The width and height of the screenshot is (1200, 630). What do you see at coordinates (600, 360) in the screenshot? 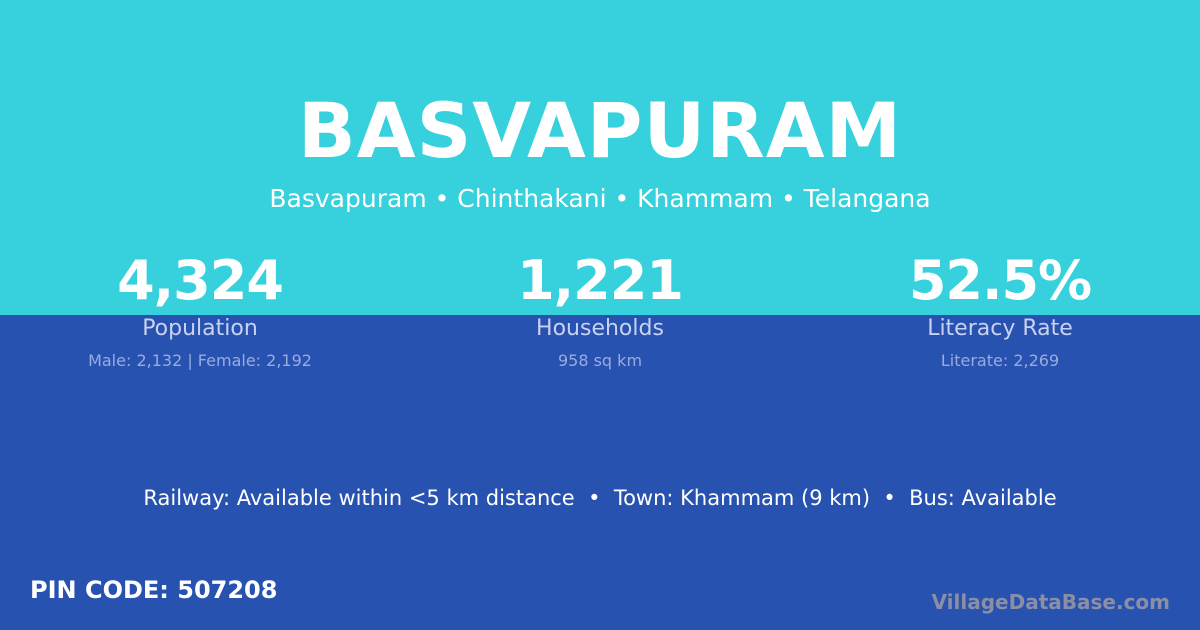
I see `stat-detail: 958 sq km` at bounding box center [600, 360].